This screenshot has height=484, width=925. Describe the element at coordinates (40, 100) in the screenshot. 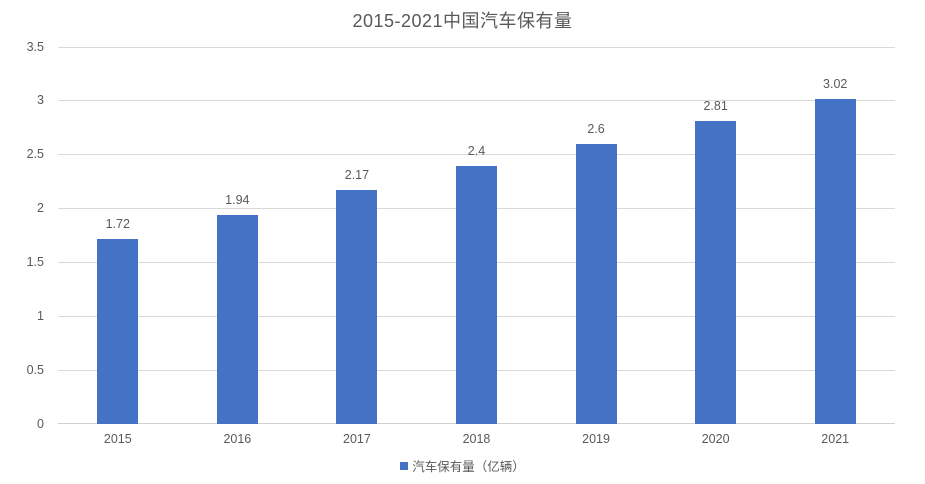

I see `y-tick-label: 3` at that location.